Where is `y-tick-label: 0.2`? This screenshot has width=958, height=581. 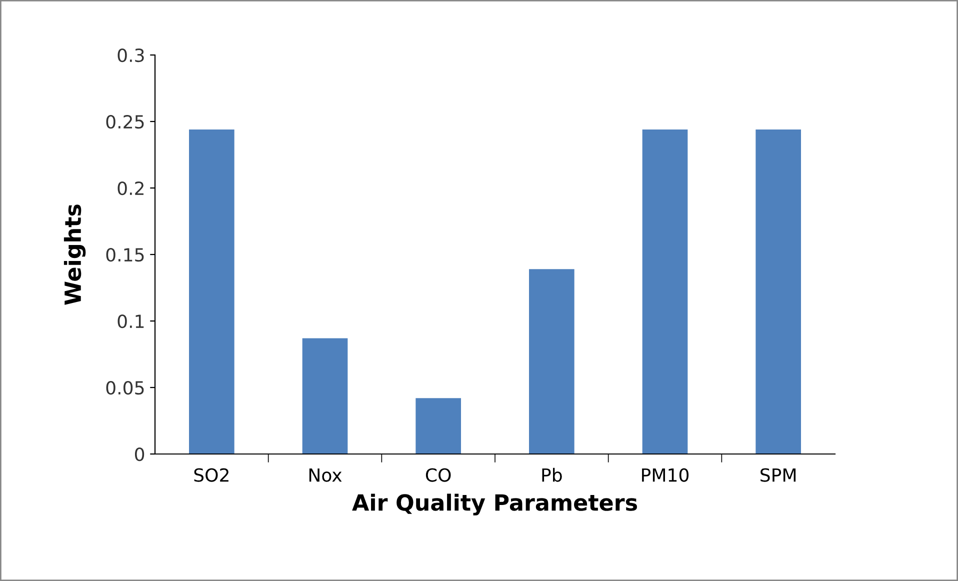 y-tick-label: 0.2 is located at coordinates (131, 188).